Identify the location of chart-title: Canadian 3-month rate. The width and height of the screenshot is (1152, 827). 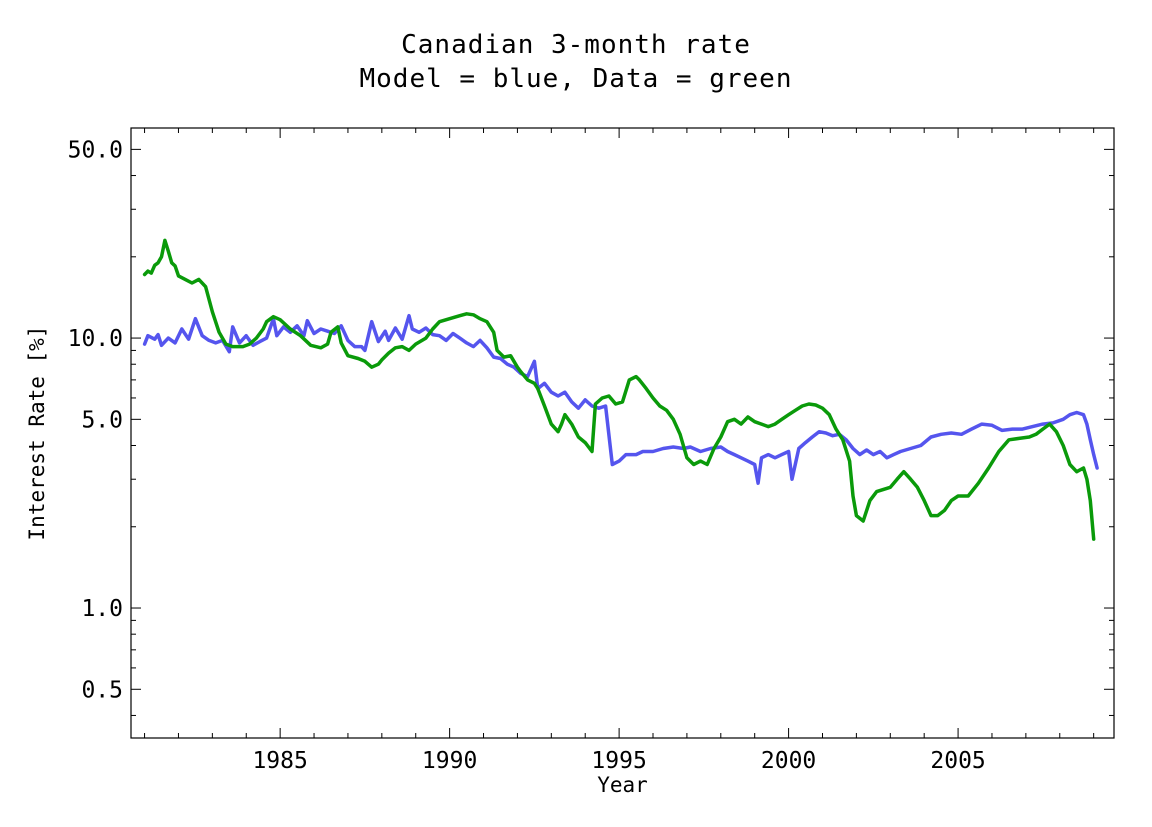
(576, 45).